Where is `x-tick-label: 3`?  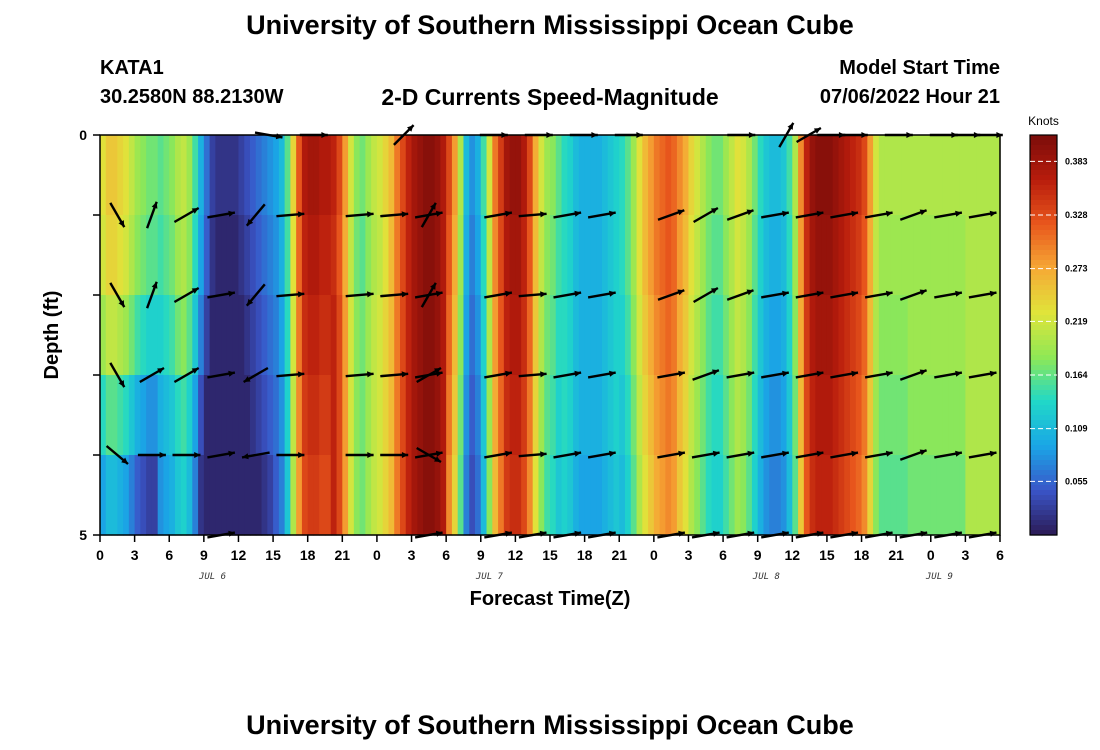
x-tick-label: 3 is located at coordinates (412, 555).